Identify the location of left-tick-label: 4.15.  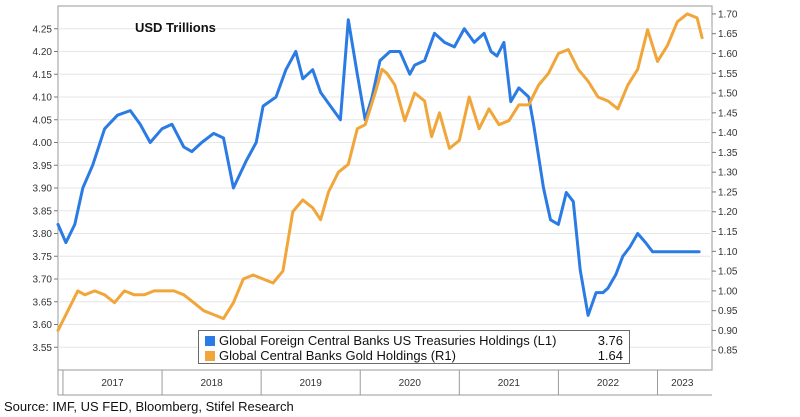
(43, 75).